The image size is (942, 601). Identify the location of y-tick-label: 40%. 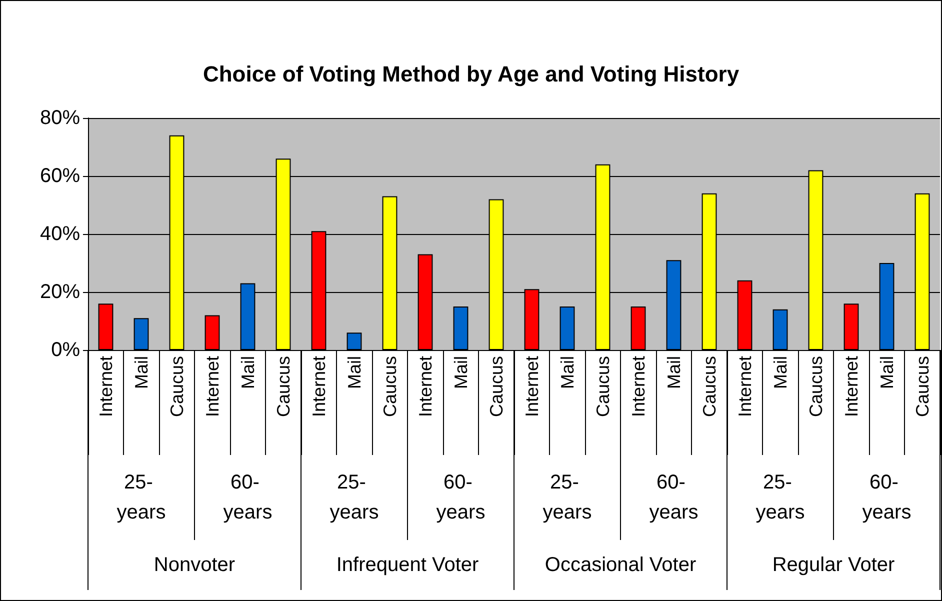
(60, 234).